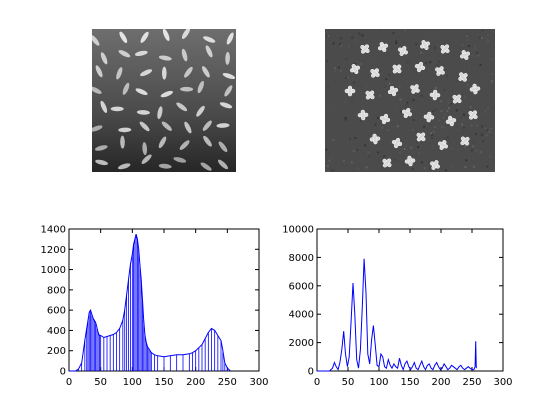 Image resolution: width=554 pixels, height=415 pixels. I want to click on y-tick-label: 10000, so click(298, 230).